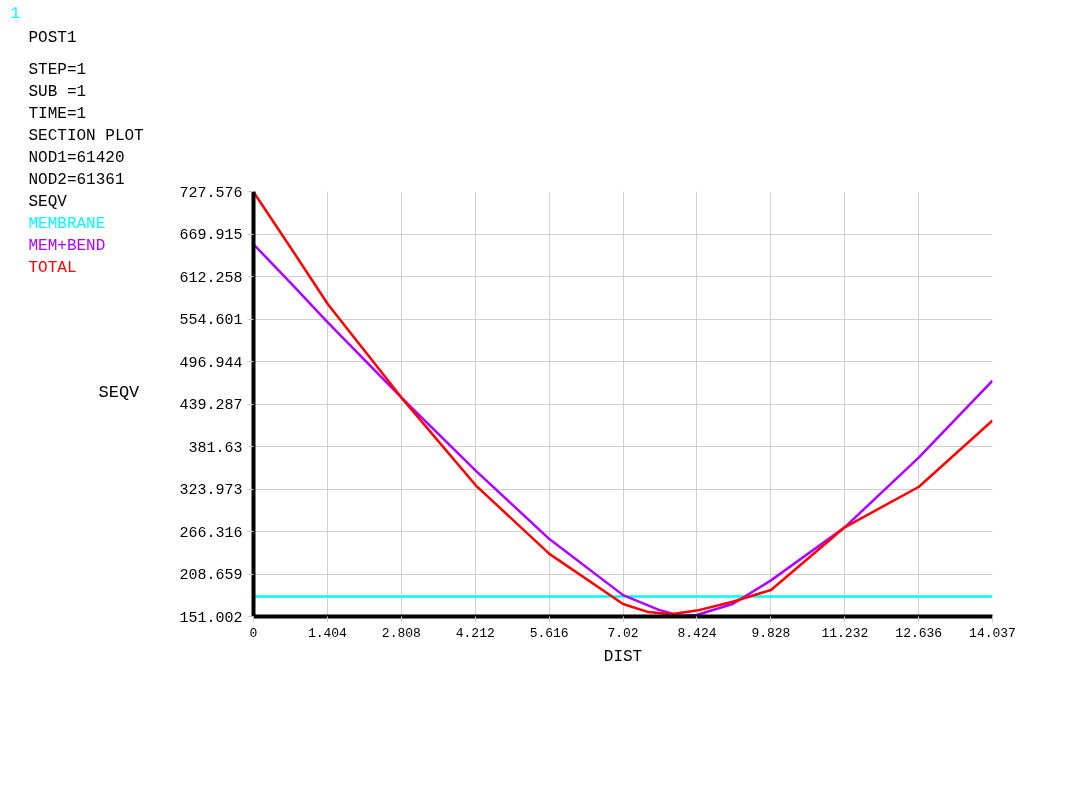 The image size is (1075, 808). Describe the element at coordinates (401, 633) in the screenshot. I see `x-tick-label: 2.808` at that location.